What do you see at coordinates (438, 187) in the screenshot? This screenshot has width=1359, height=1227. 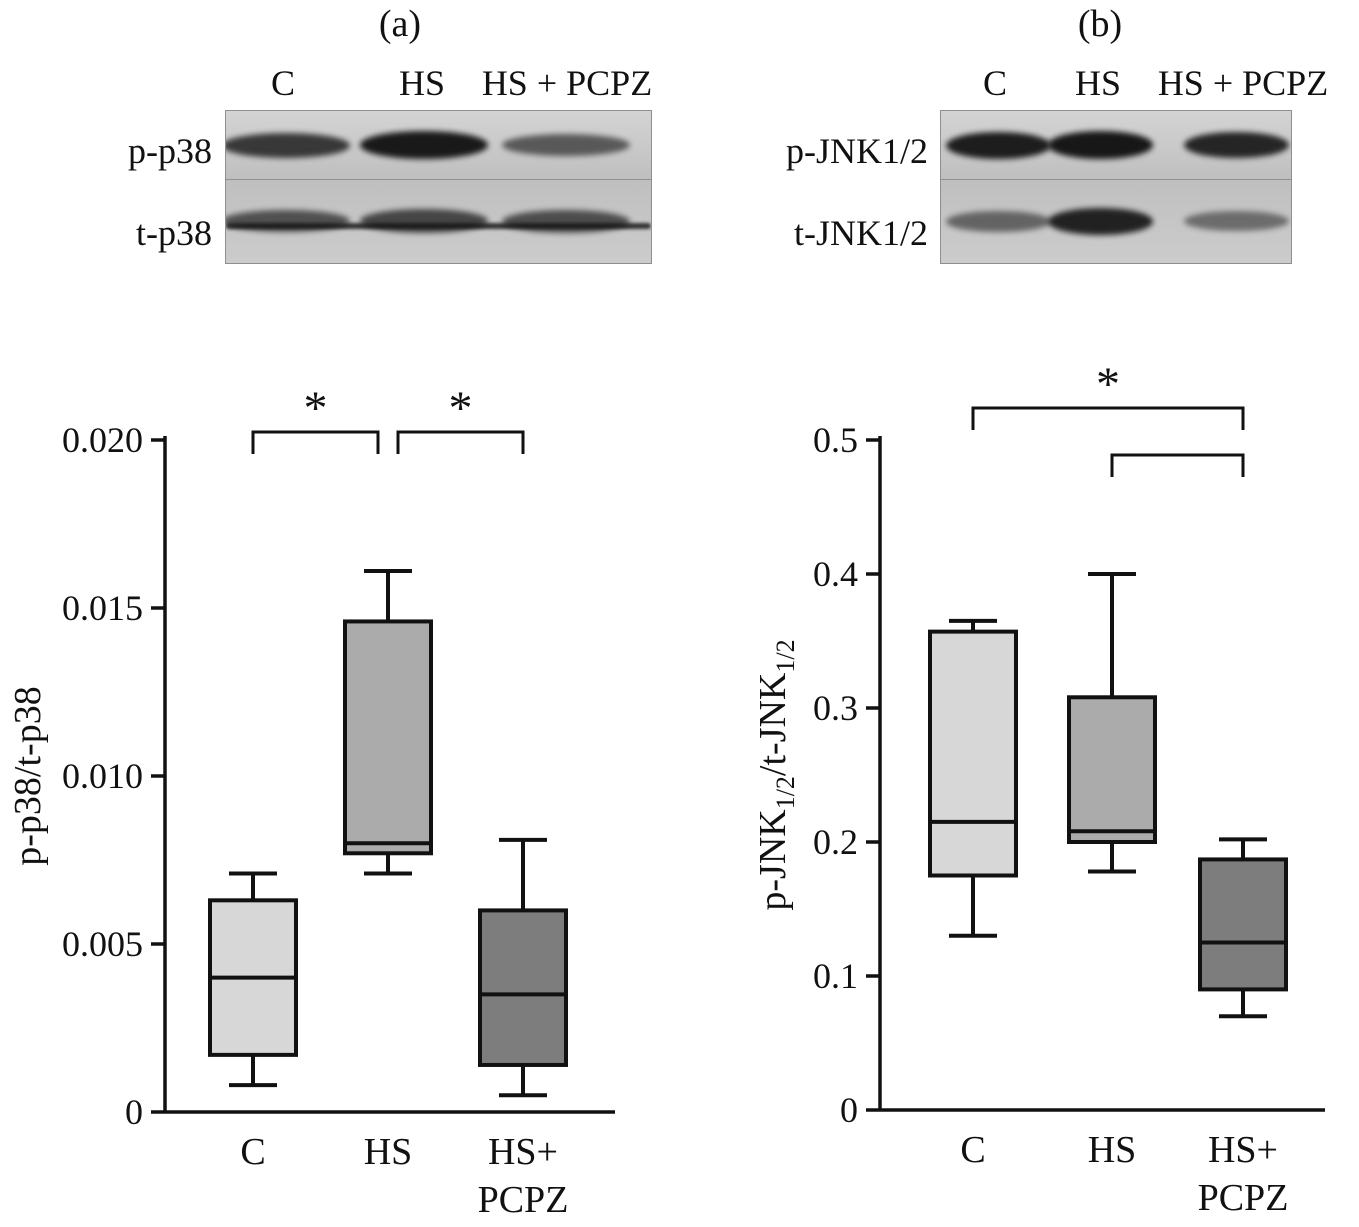 I see `western-blot-panel-a` at bounding box center [438, 187].